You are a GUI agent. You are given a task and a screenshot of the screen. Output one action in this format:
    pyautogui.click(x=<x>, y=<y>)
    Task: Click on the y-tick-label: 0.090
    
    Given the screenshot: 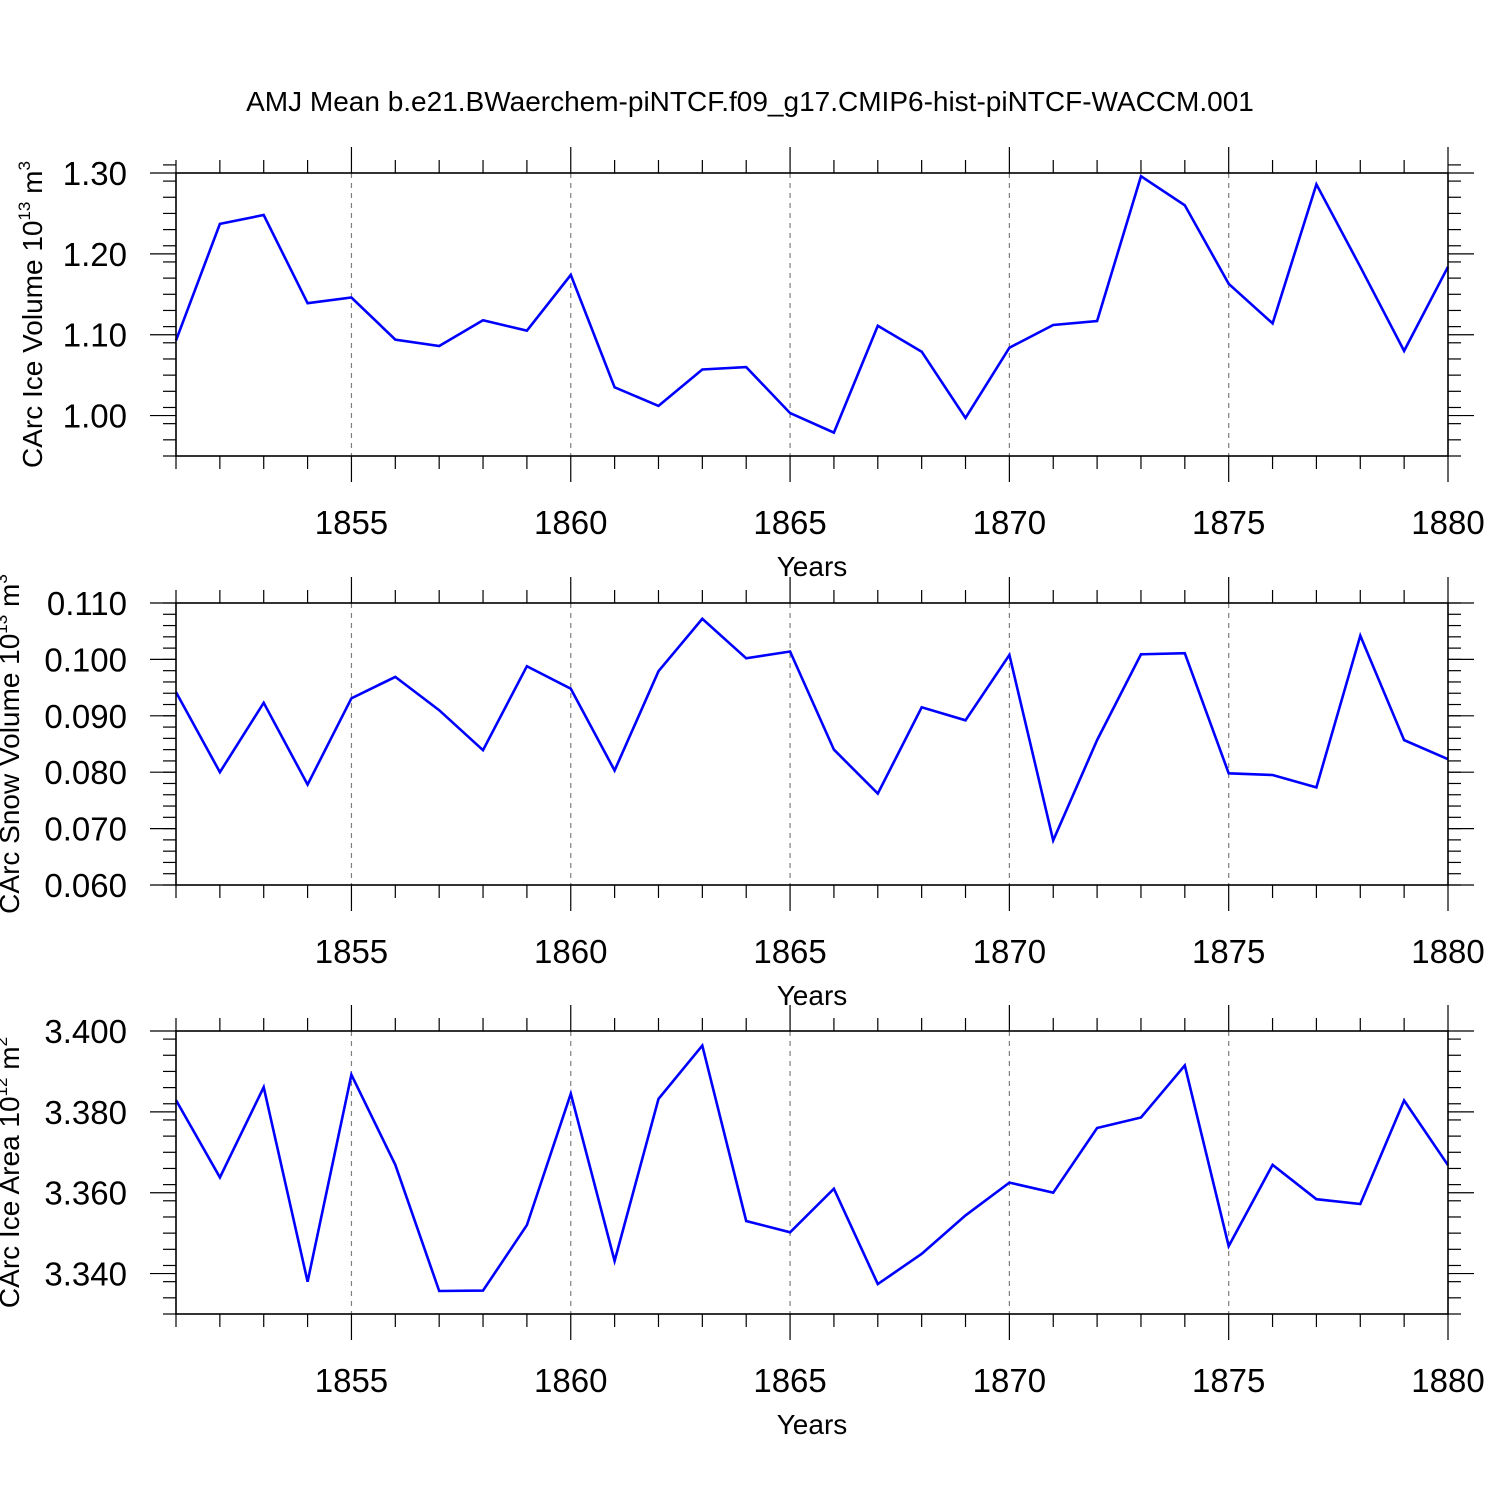 What is the action you would take?
    pyautogui.click(x=85, y=716)
    